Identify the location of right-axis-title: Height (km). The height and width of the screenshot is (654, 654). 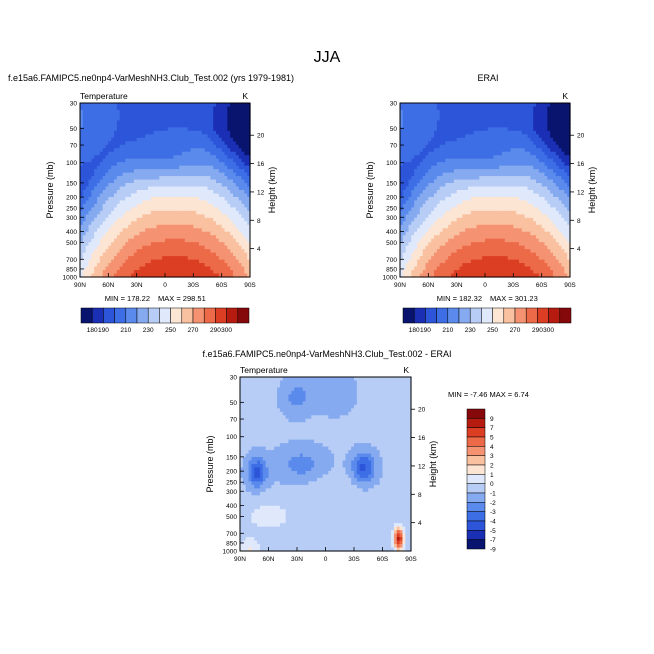
(272, 190).